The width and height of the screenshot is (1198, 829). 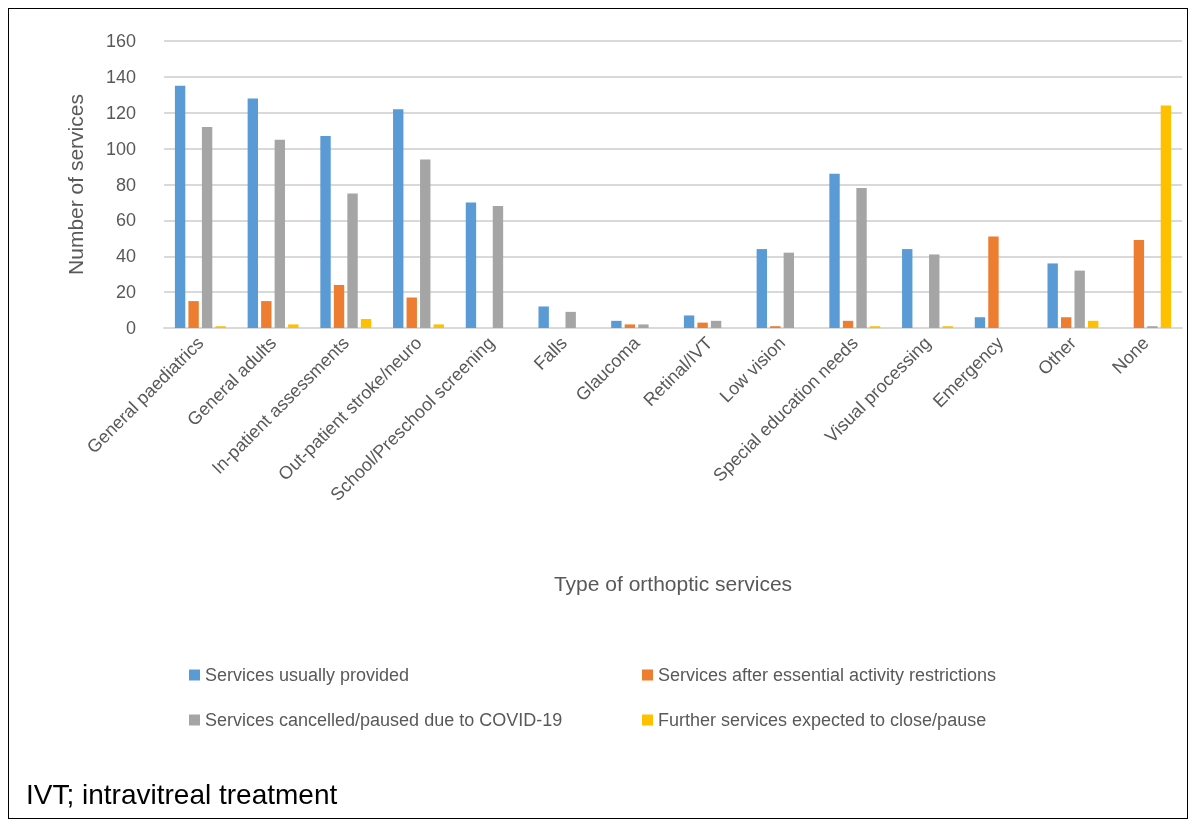 I want to click on text: IVT; intravitreal treatment, so click(x=182, y=794).